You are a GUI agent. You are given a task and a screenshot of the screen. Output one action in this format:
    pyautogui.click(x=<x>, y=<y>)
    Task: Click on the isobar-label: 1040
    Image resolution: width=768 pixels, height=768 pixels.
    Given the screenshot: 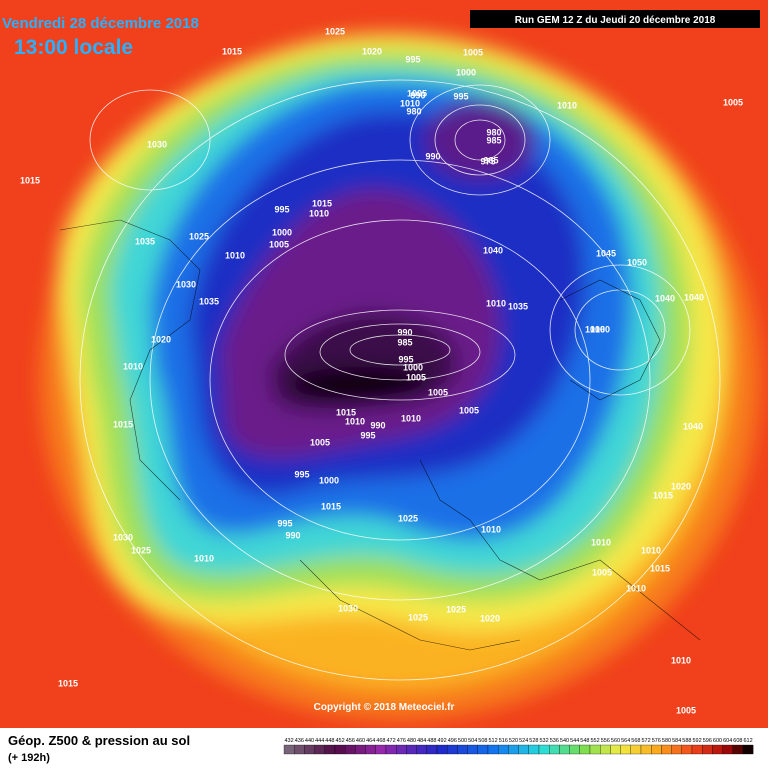 What is the action you would take?
    pyautogui.click(x=493, y=250)
    